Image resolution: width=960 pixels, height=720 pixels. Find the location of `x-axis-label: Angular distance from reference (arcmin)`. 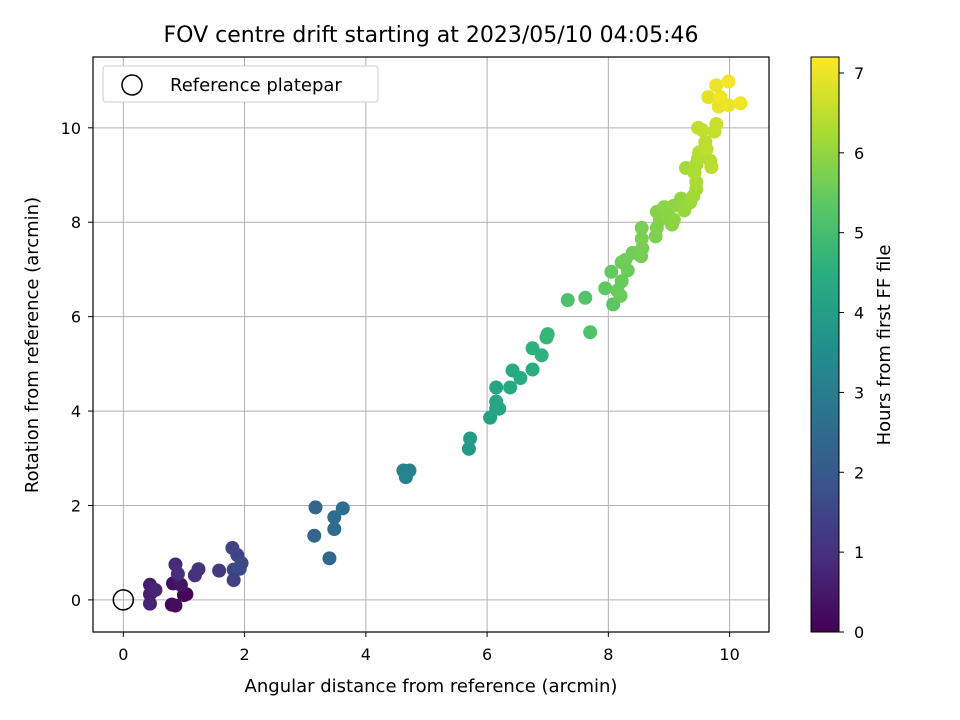

x-axis-label: Angular distance from reference (arcmin) is located at coordinates (431, 686).